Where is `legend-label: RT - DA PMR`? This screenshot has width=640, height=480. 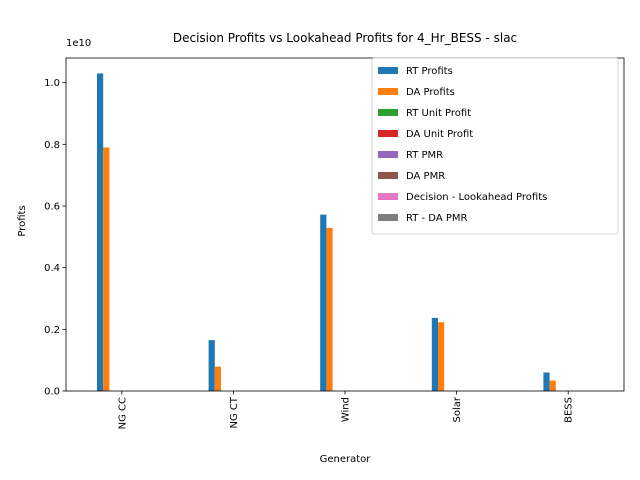
legend-label: RT - DA PMR is located at coordinates (436, 218).